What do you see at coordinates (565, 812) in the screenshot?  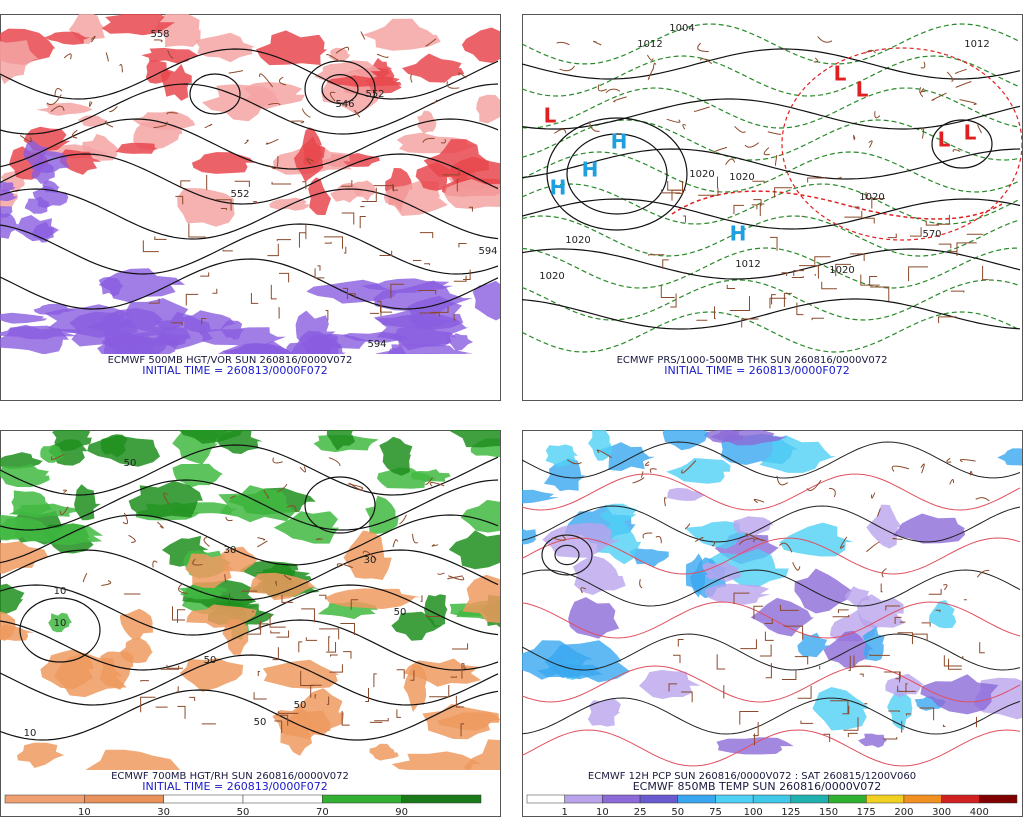 I see `colorbar-label: 1` at bounding box center [565, 812].